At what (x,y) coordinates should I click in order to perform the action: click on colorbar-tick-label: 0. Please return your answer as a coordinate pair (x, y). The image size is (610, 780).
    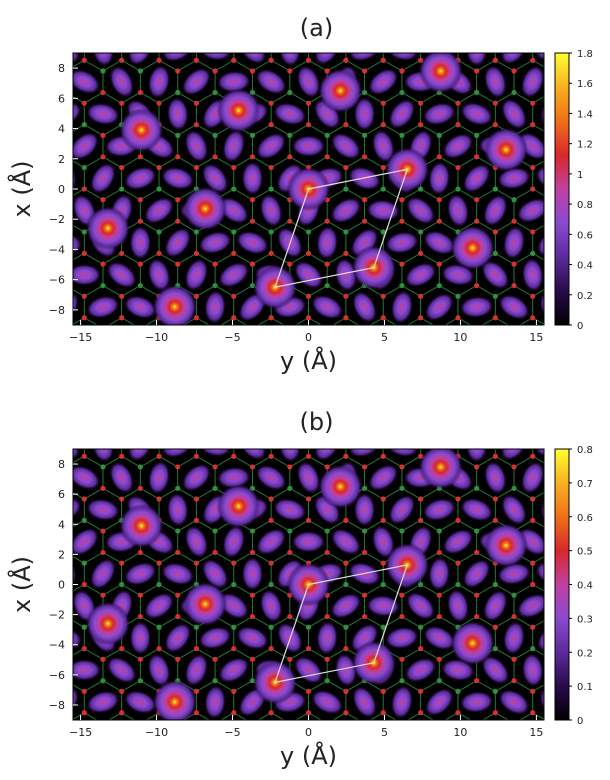
    Looking at the image, I should click on (580, 721).